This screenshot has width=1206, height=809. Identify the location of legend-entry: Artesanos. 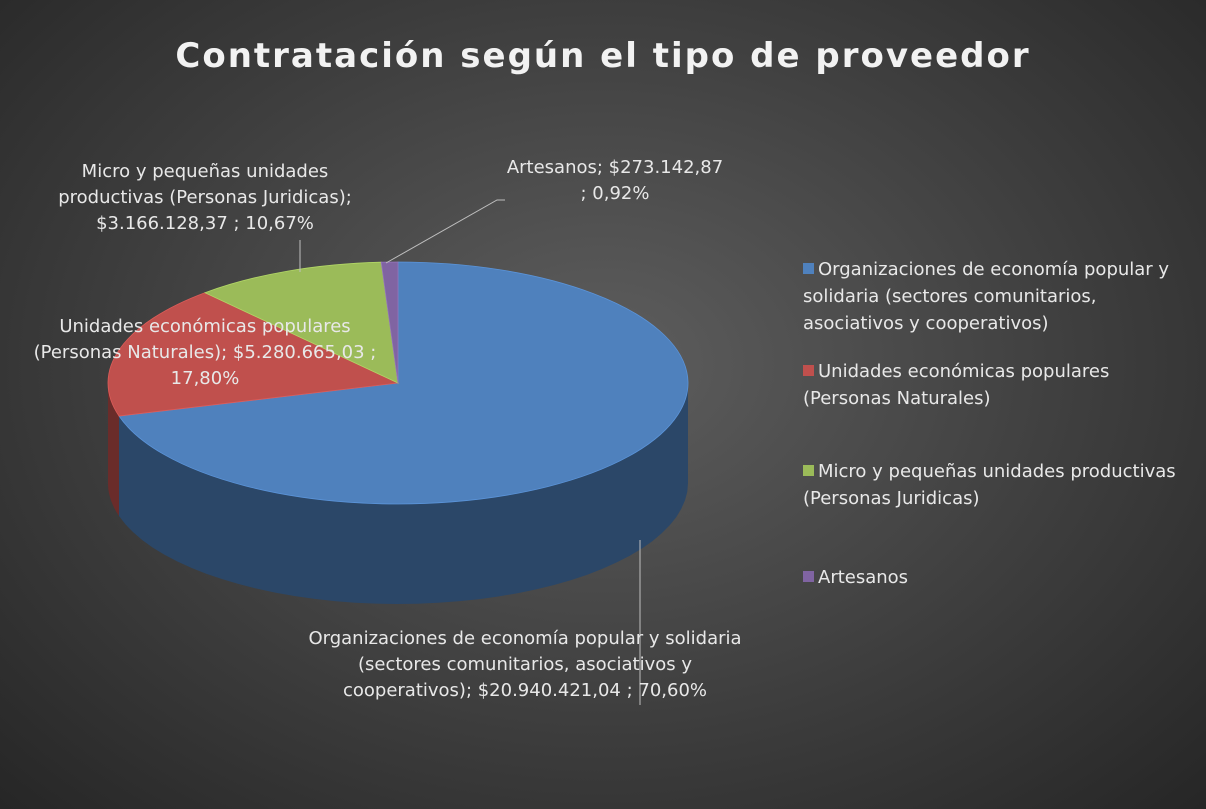
(995, 577).